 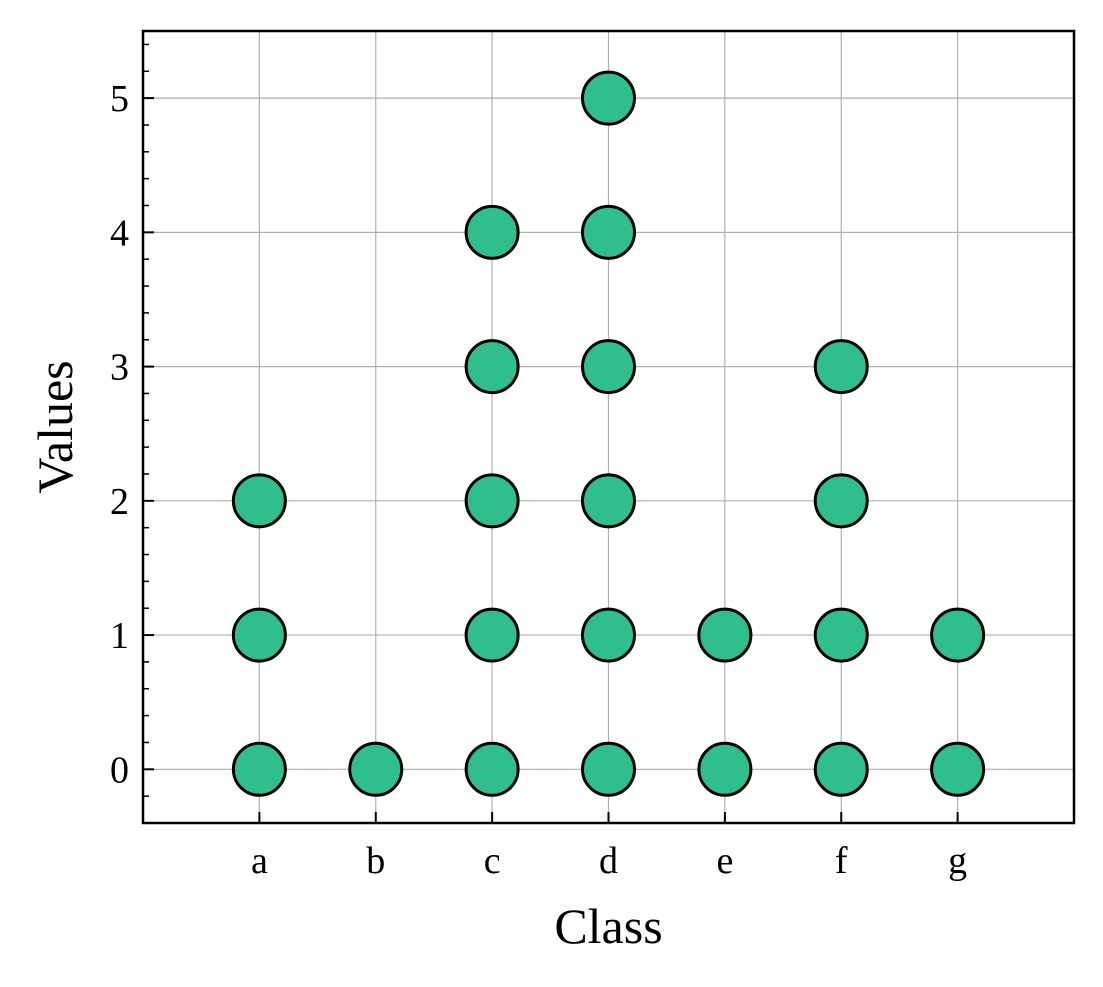 I want to click on x-tick-labels: a b c d e f g, so click(x=609, y=861).